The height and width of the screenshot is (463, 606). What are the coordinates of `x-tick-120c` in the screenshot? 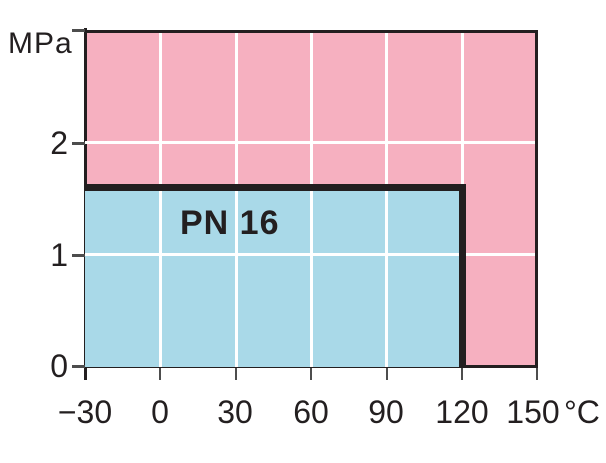 It's located at (462, 374).